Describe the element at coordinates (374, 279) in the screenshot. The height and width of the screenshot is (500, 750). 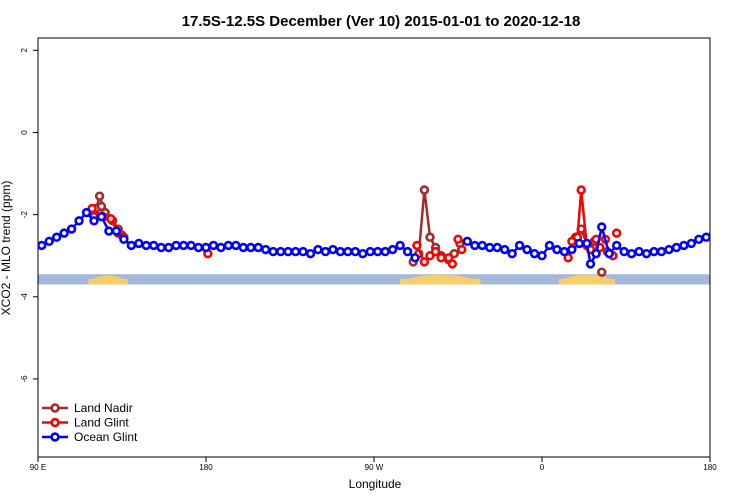
I see `ocean-strip` at that location.